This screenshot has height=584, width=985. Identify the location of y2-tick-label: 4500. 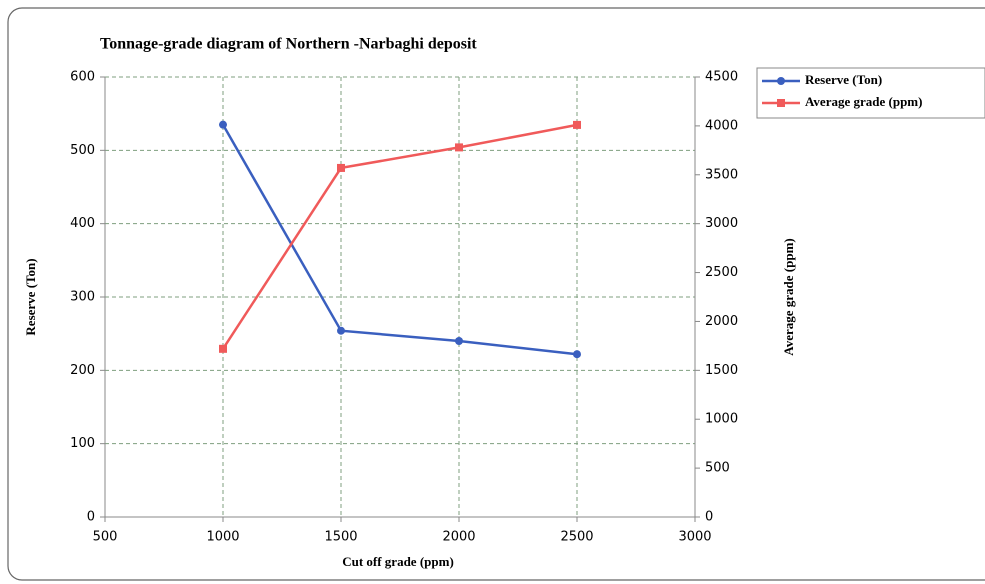
(721, 77).